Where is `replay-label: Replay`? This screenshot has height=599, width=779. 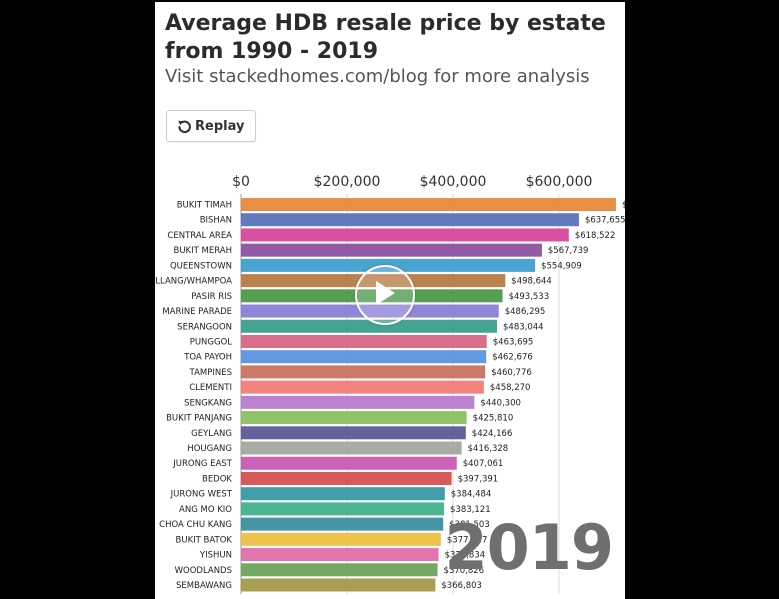
replay-label: Replay is located at coordinates (220, 126).